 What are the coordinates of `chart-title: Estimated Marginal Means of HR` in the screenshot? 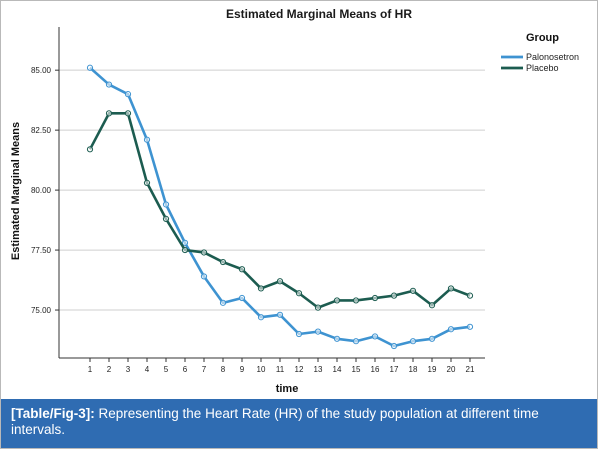 It's located at (319, 14).